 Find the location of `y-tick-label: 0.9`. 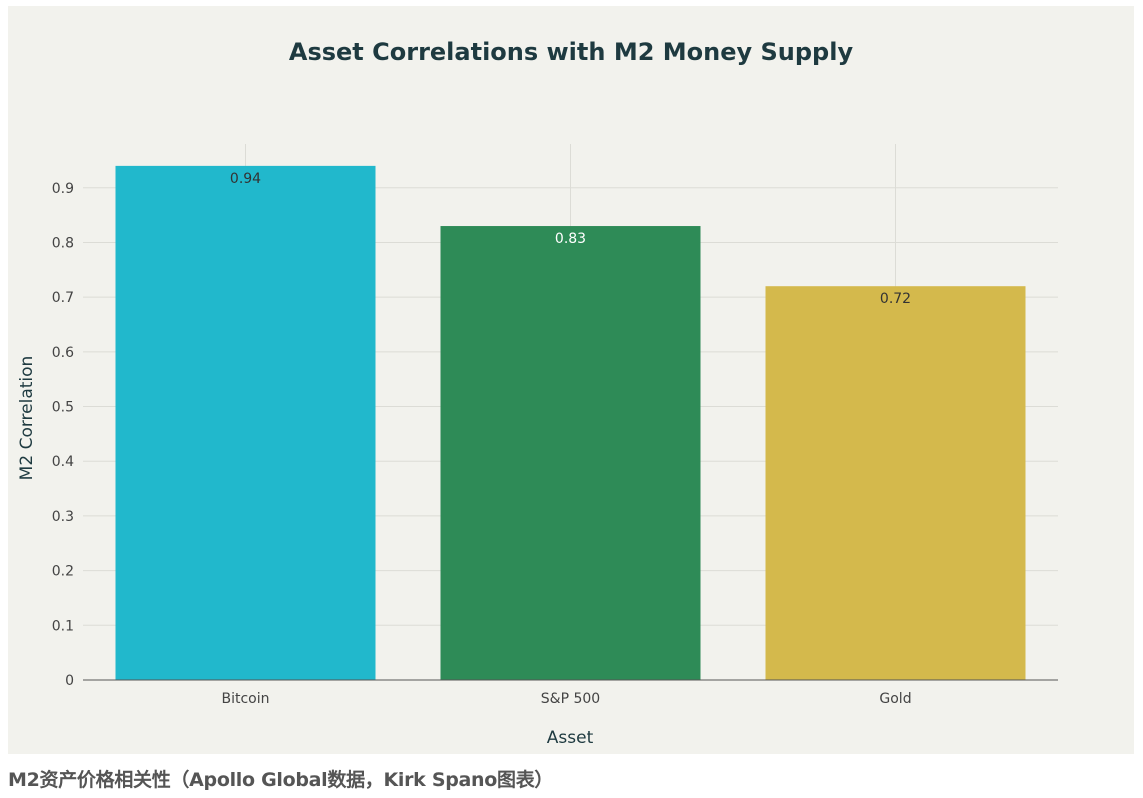

y-tick-label: 0.9 is located at coordinates (63, 189).